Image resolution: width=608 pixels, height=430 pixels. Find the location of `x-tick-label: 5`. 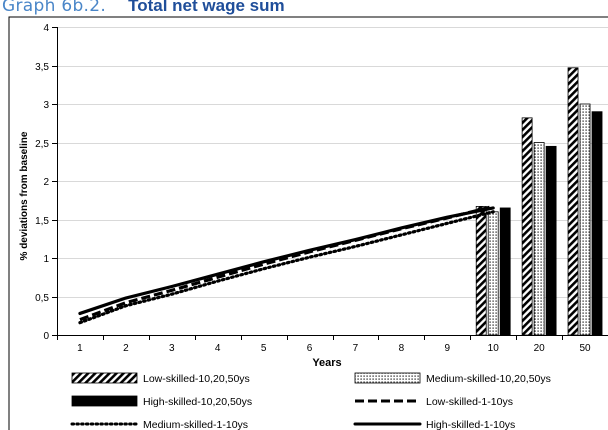

x-tick-label: 5 is located at coordinates (264, 348).